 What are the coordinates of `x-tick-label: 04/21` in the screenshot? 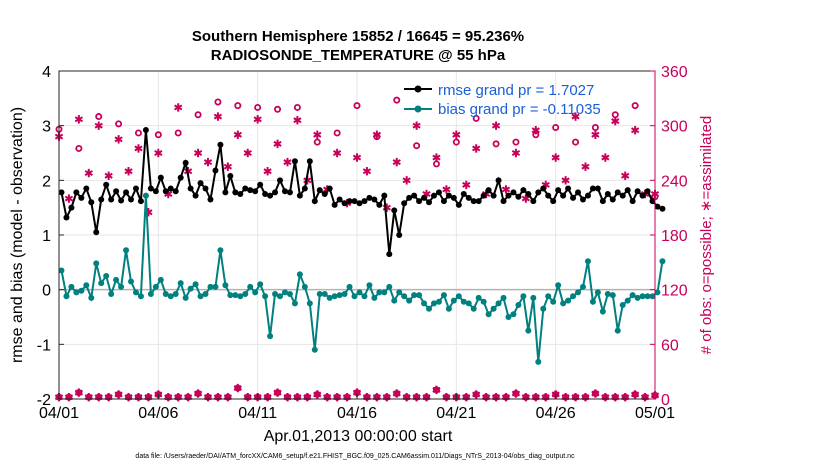 It's located at (456, 413).